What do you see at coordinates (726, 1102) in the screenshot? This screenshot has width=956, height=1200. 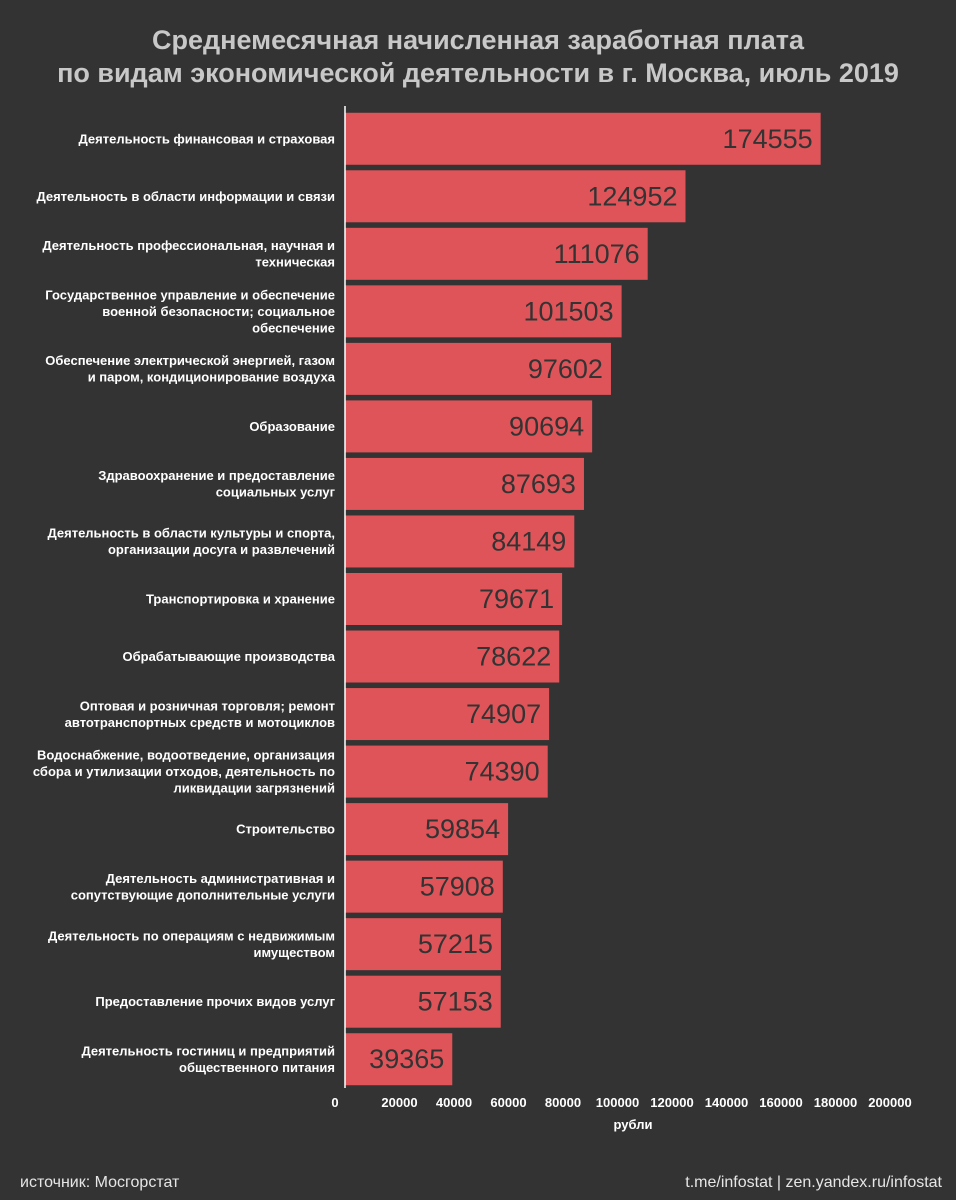 I see `x-tick-label: 140000` at bounding box center [726, 1102].